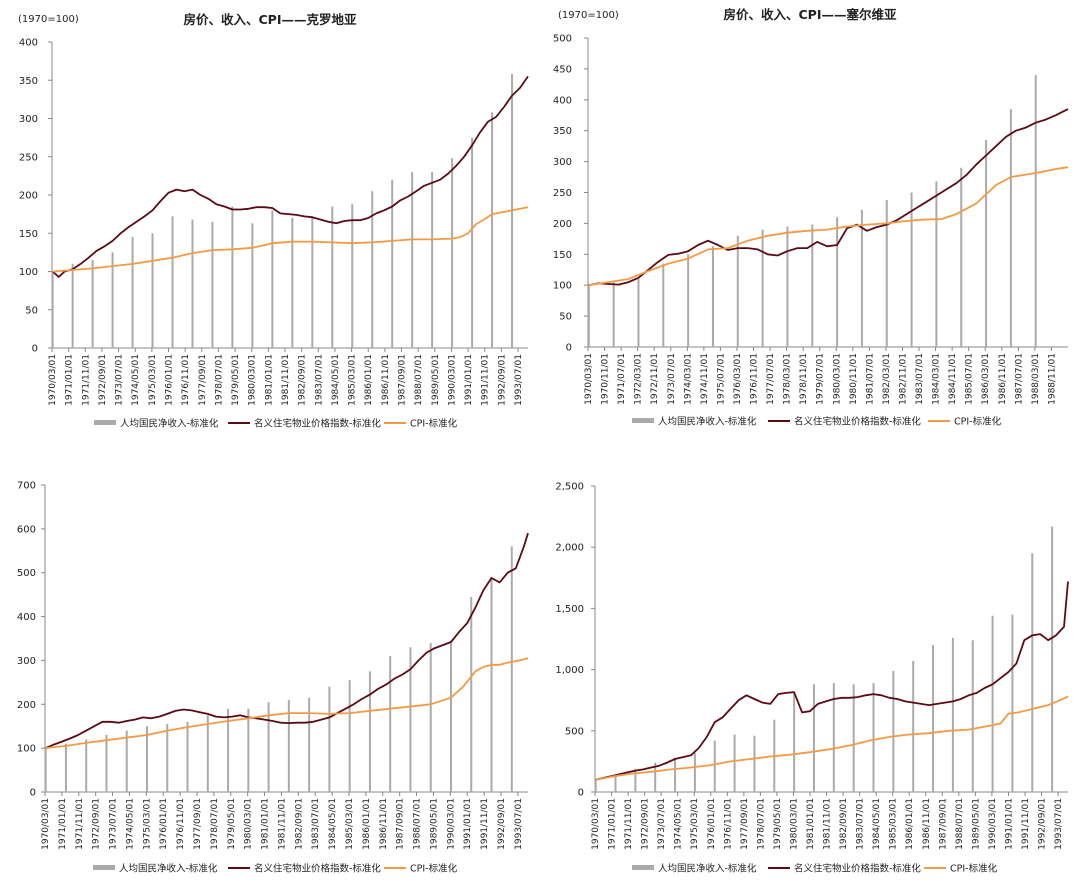 The width and height of the screenshot is (1080, 883). What do you see at coordinates (451, 824) in the screenshot?
I see `x-tick-label: 1990/03/01` at bounding box center [451, 824].